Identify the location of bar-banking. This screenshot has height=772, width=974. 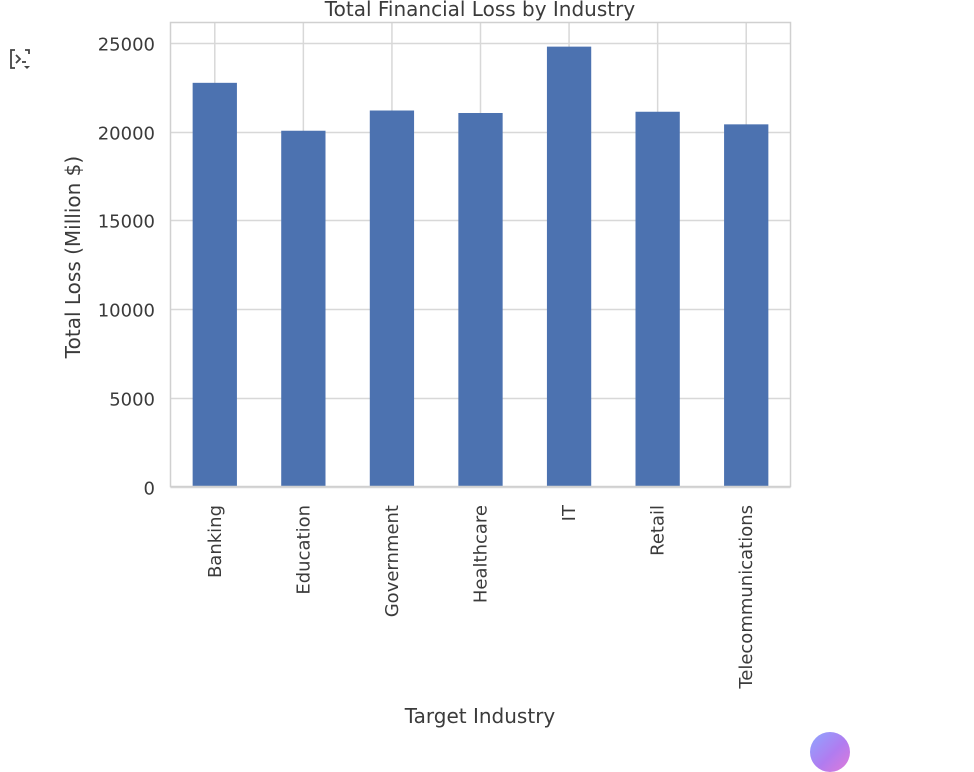
(214, 284).